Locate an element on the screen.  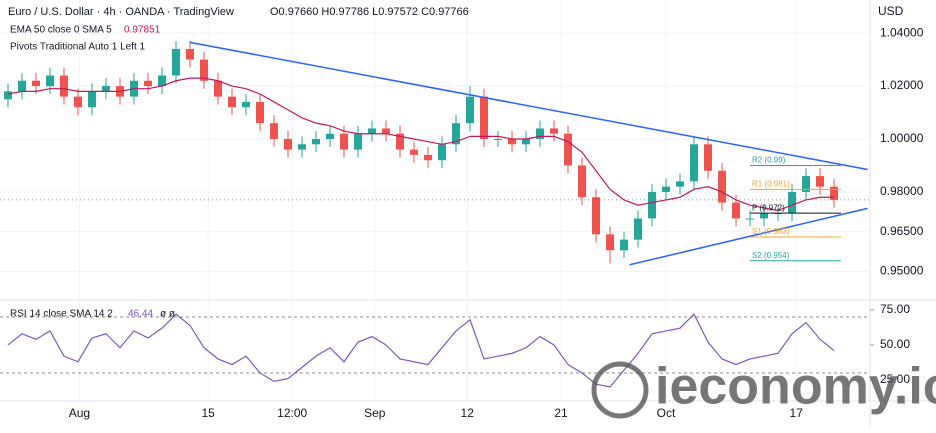
y-tick-label: 1.02000 is located at coordinates (902, 85).